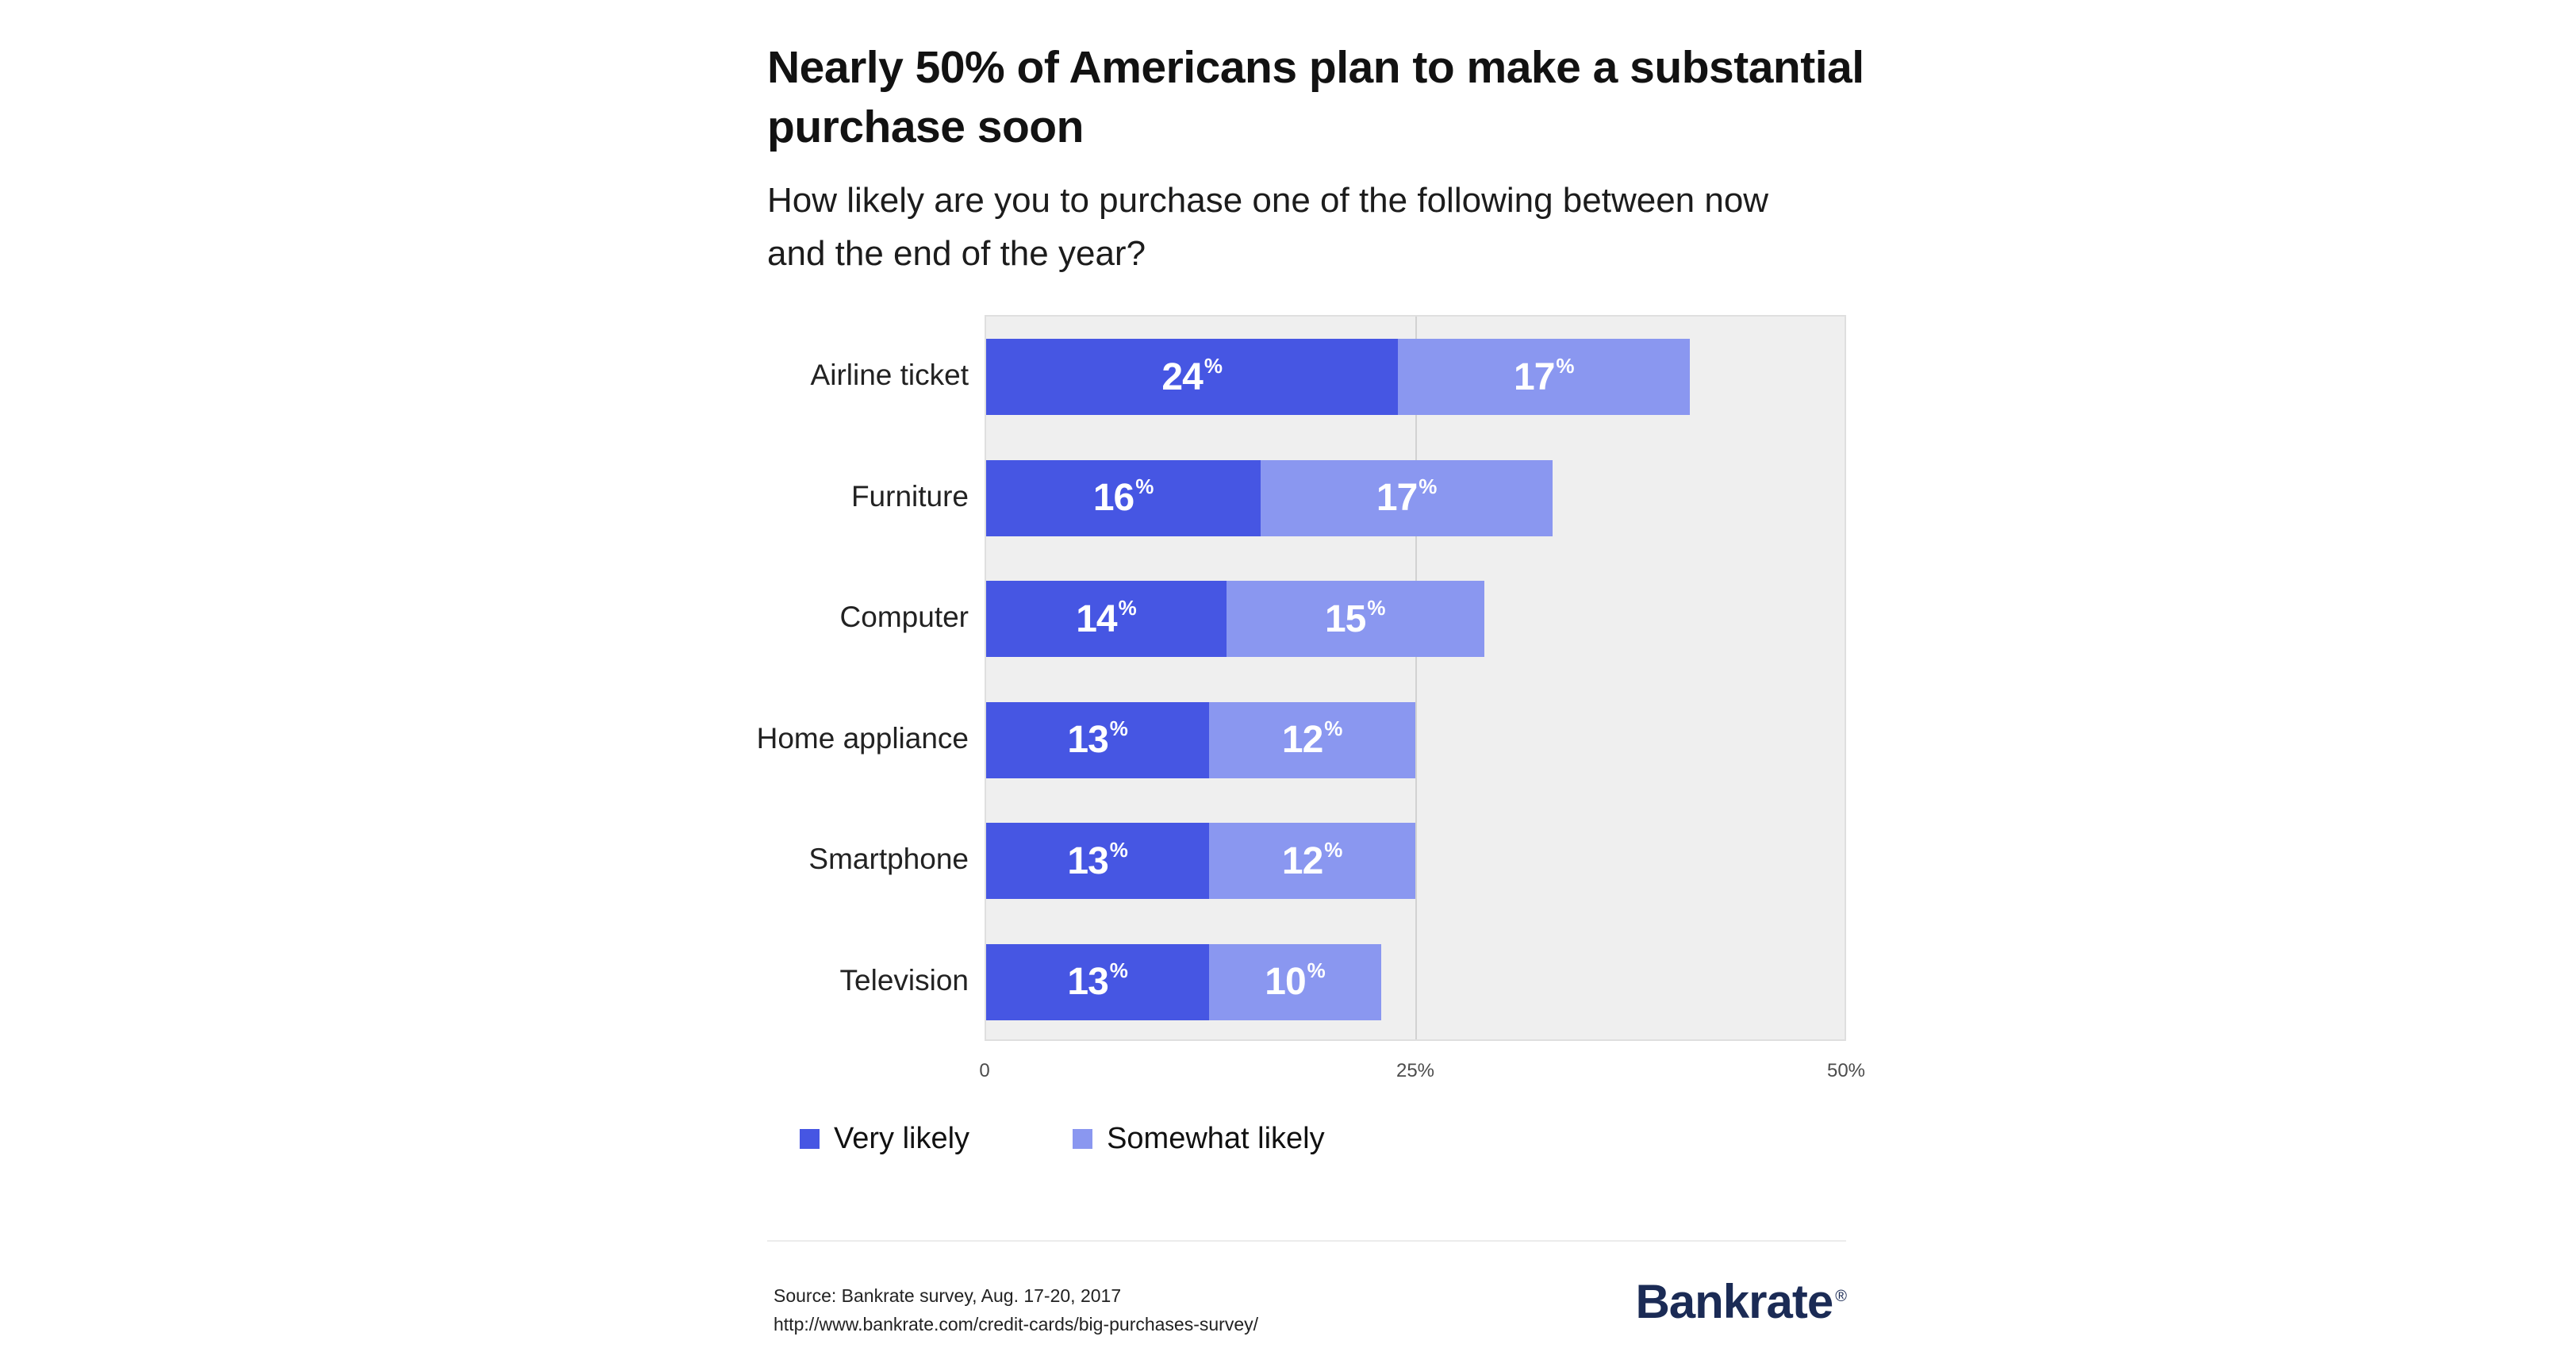  I want to click on bar-row-computer: 14% 15%, so click(1415, 619).